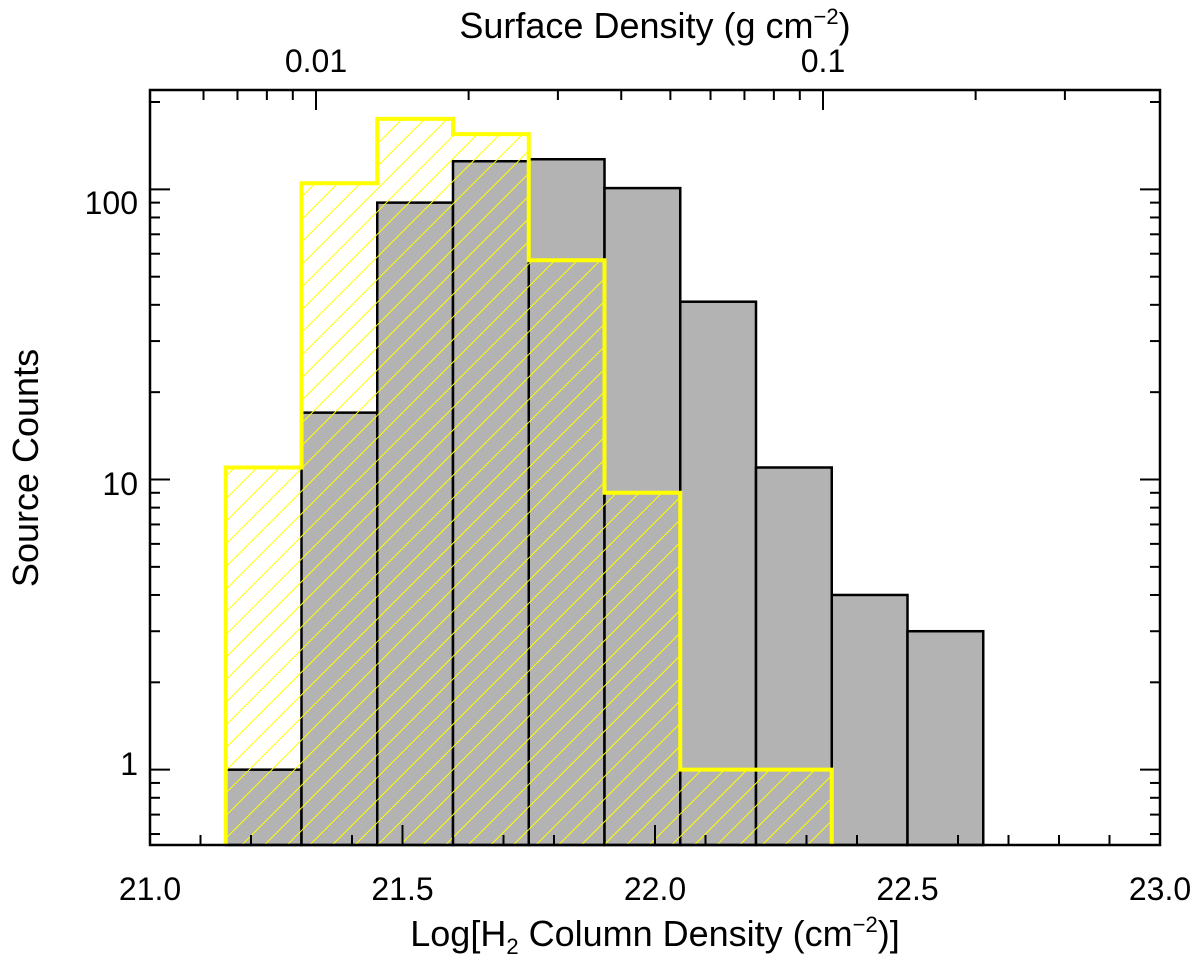  Describe the element at coordinates (1160, 889) in the screenshot. I see `x-tick-label: 23.0` at that location.